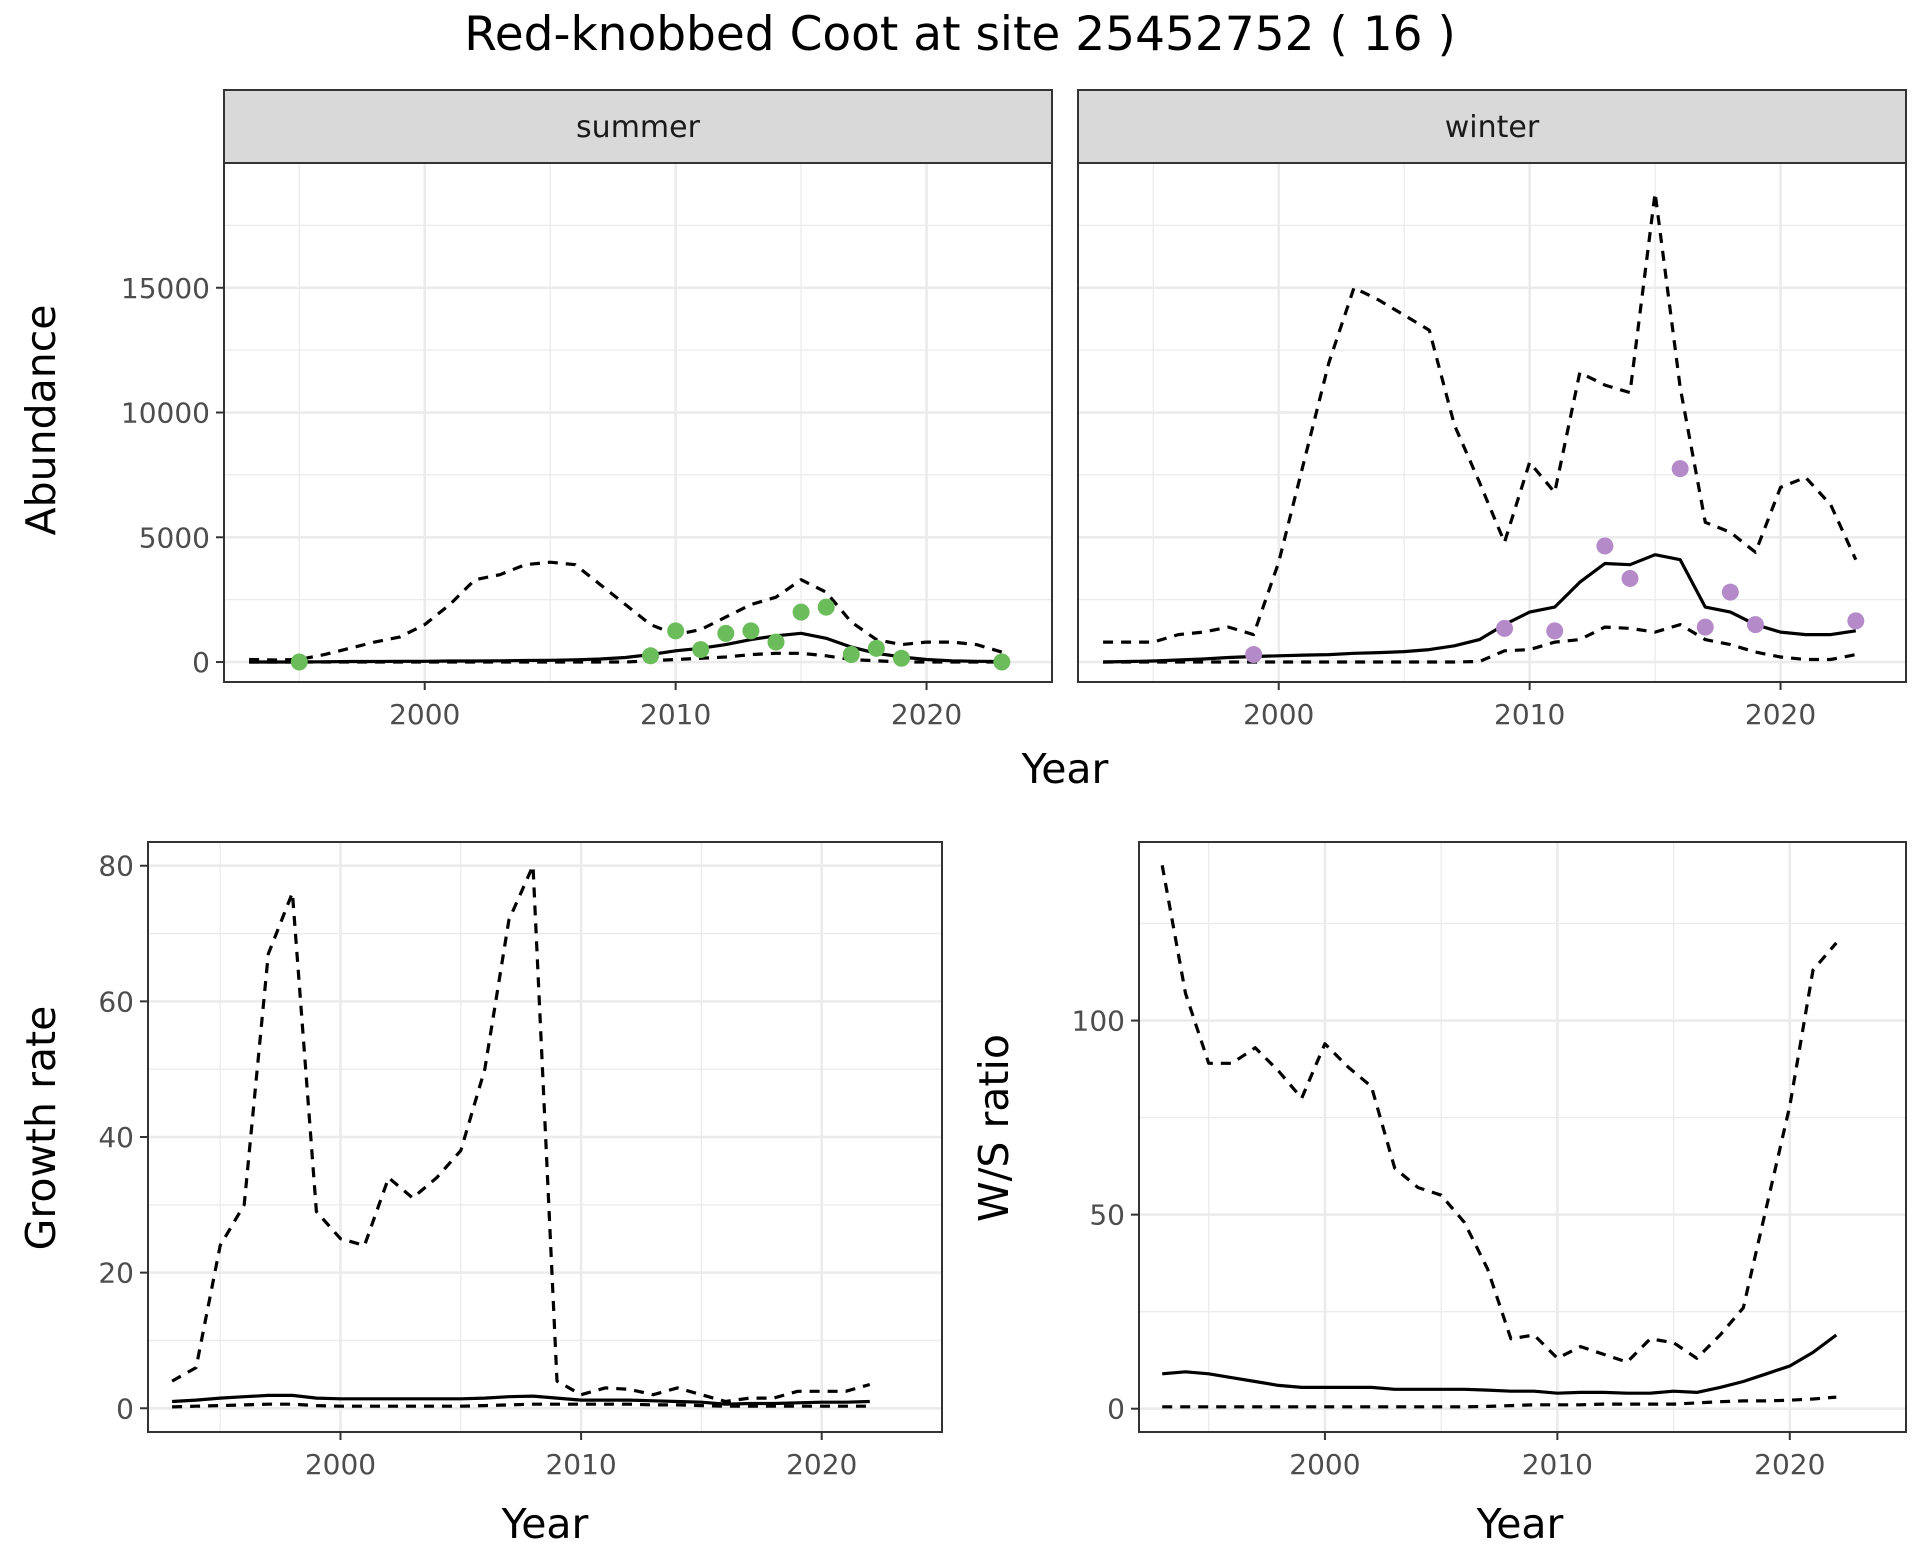 This screenshot has width=1920, height=1560. Describe the element at coordinates (1789, 1464) in the screenshot. I see `ws-x-tick-label: 2020` at that location.